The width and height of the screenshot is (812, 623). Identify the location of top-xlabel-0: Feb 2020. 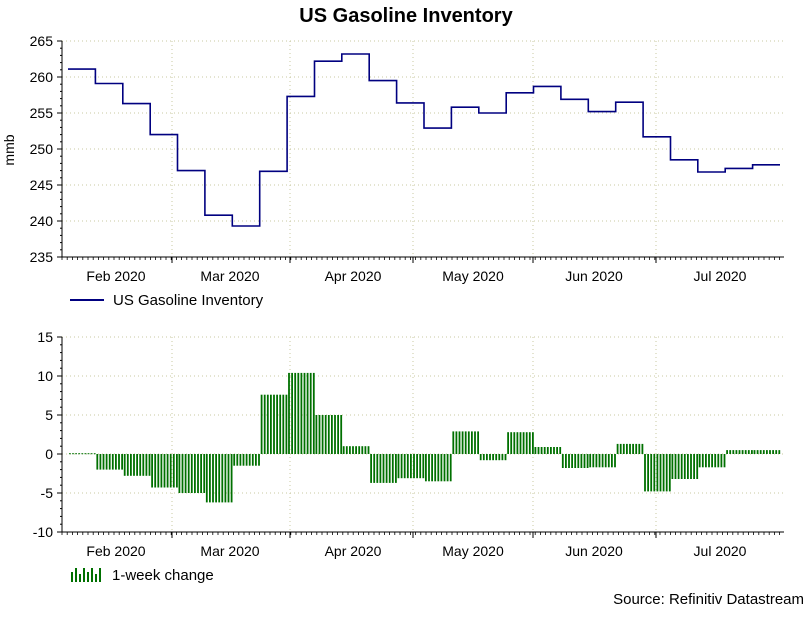
(115, 276).